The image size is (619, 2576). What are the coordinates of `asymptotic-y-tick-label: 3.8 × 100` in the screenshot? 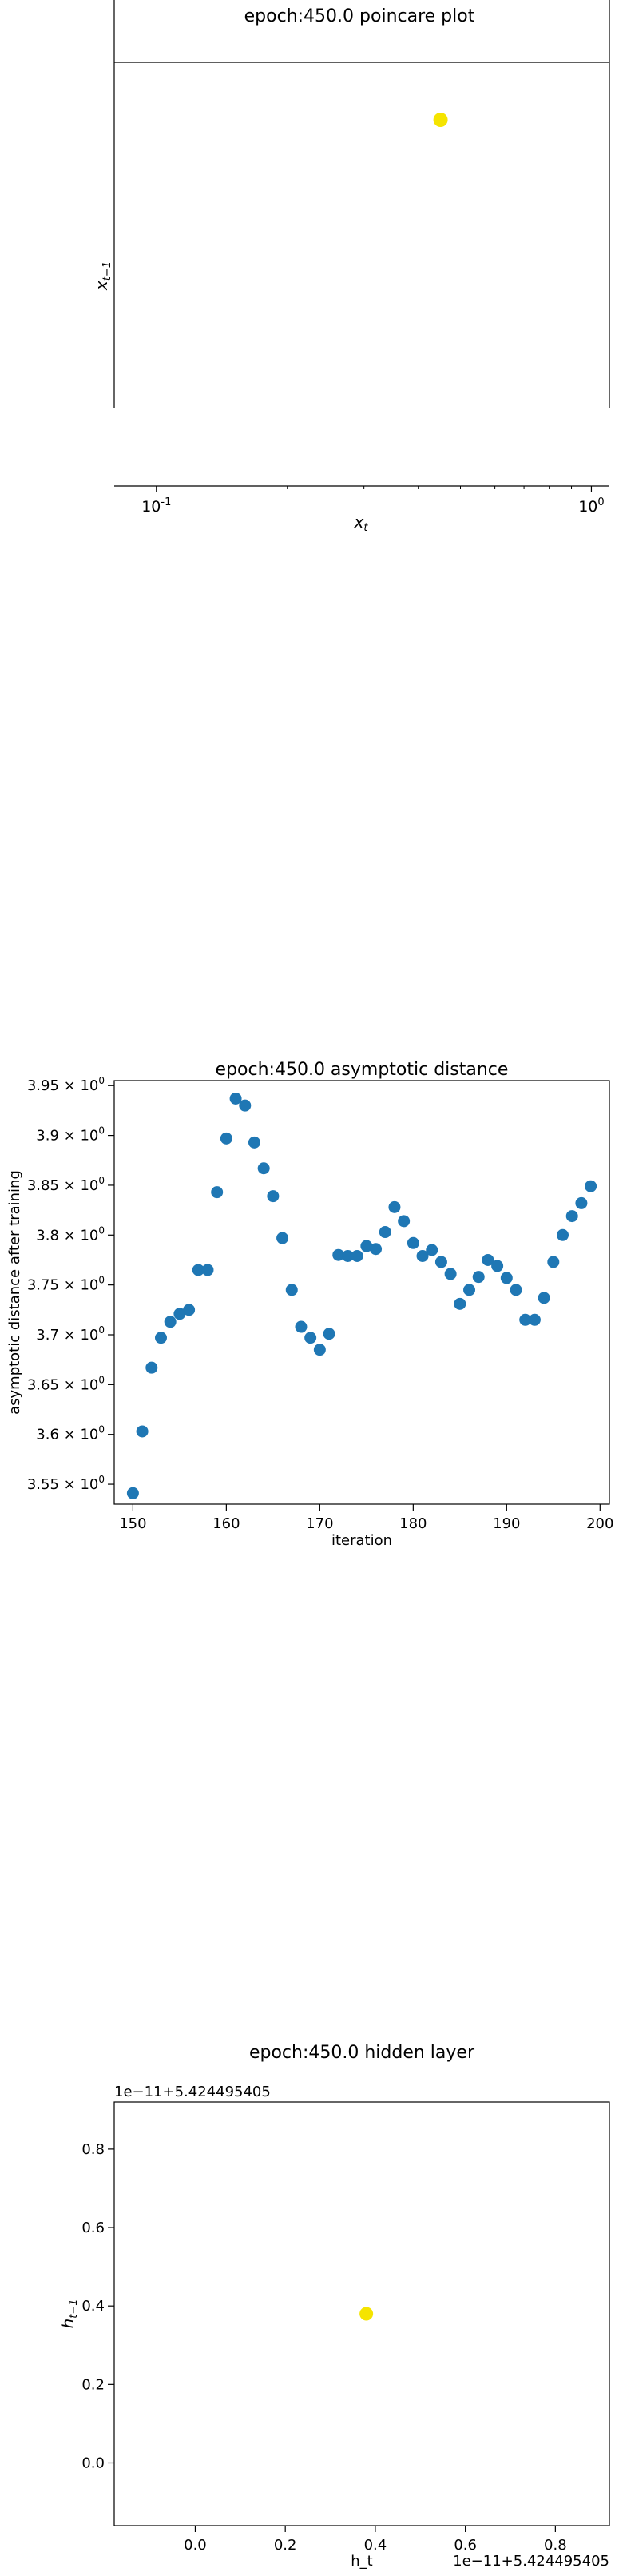 It's located at (70, 1234).